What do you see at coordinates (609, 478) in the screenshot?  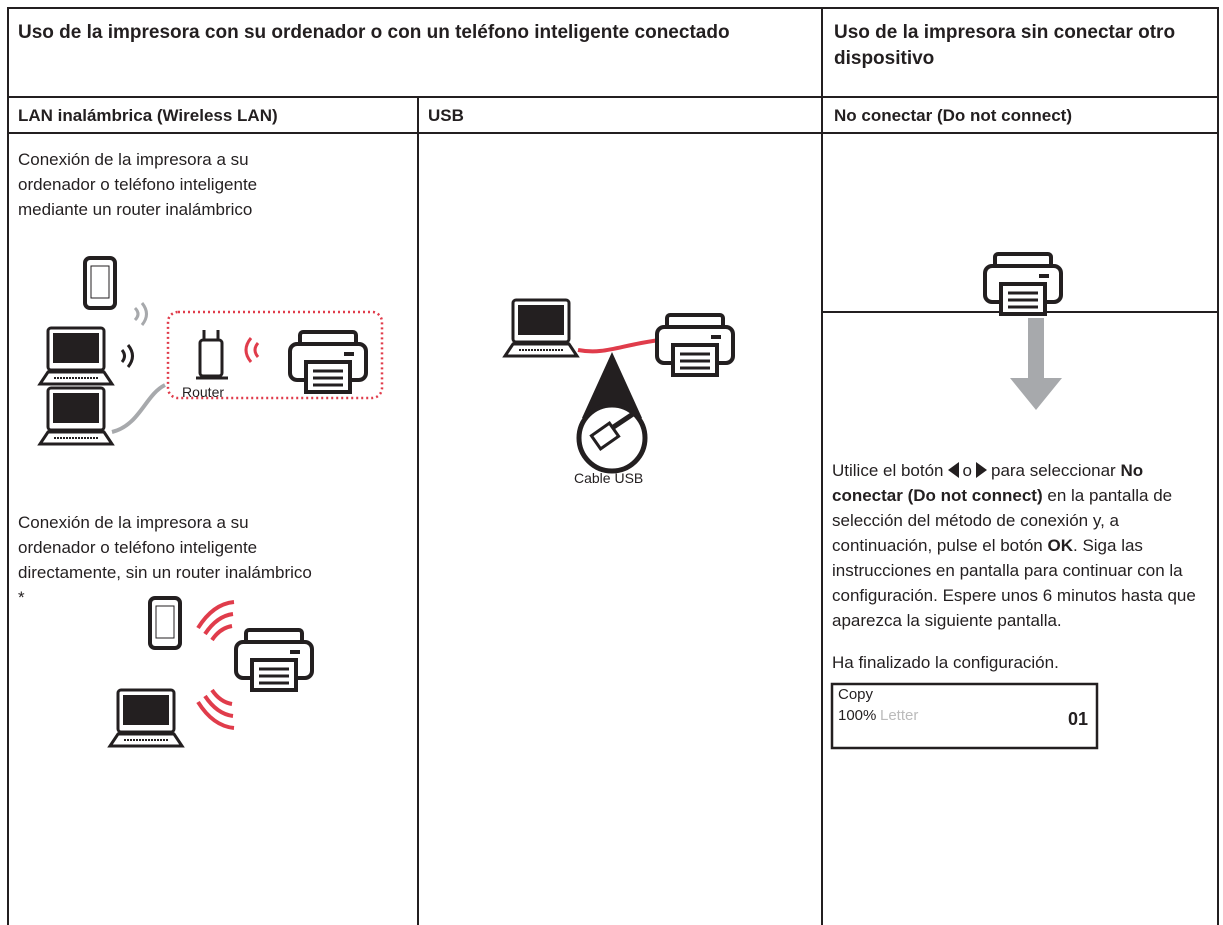 I see `usb-cable-label: Cable USB` at bounding box center [609, 478].